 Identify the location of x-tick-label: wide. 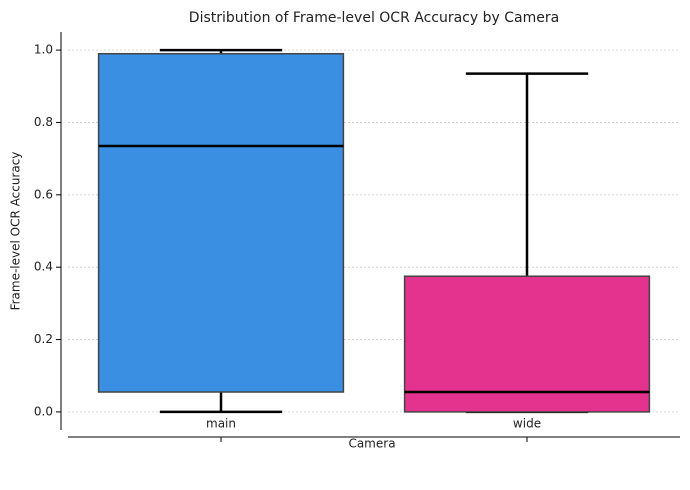
(527, 424).